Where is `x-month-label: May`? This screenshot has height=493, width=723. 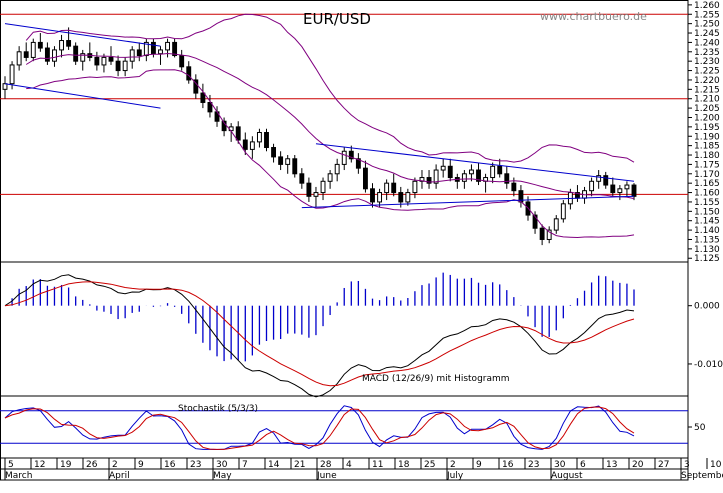
x-month-label: May is located at coordinates (222, 476).